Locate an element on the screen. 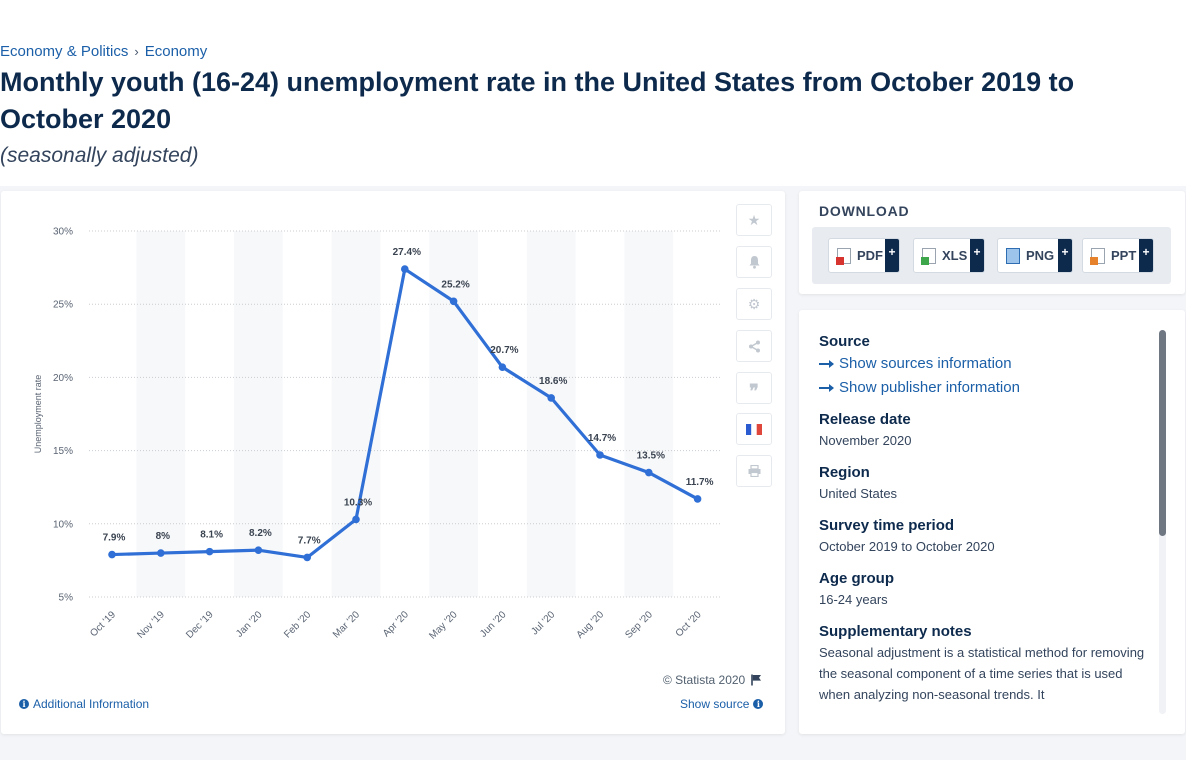 Image resolution: width=1186 pixels, height=760 pixels. download-button-bar: PDF + XLS + PNG + PPT + is located at coordinates (991, 255).